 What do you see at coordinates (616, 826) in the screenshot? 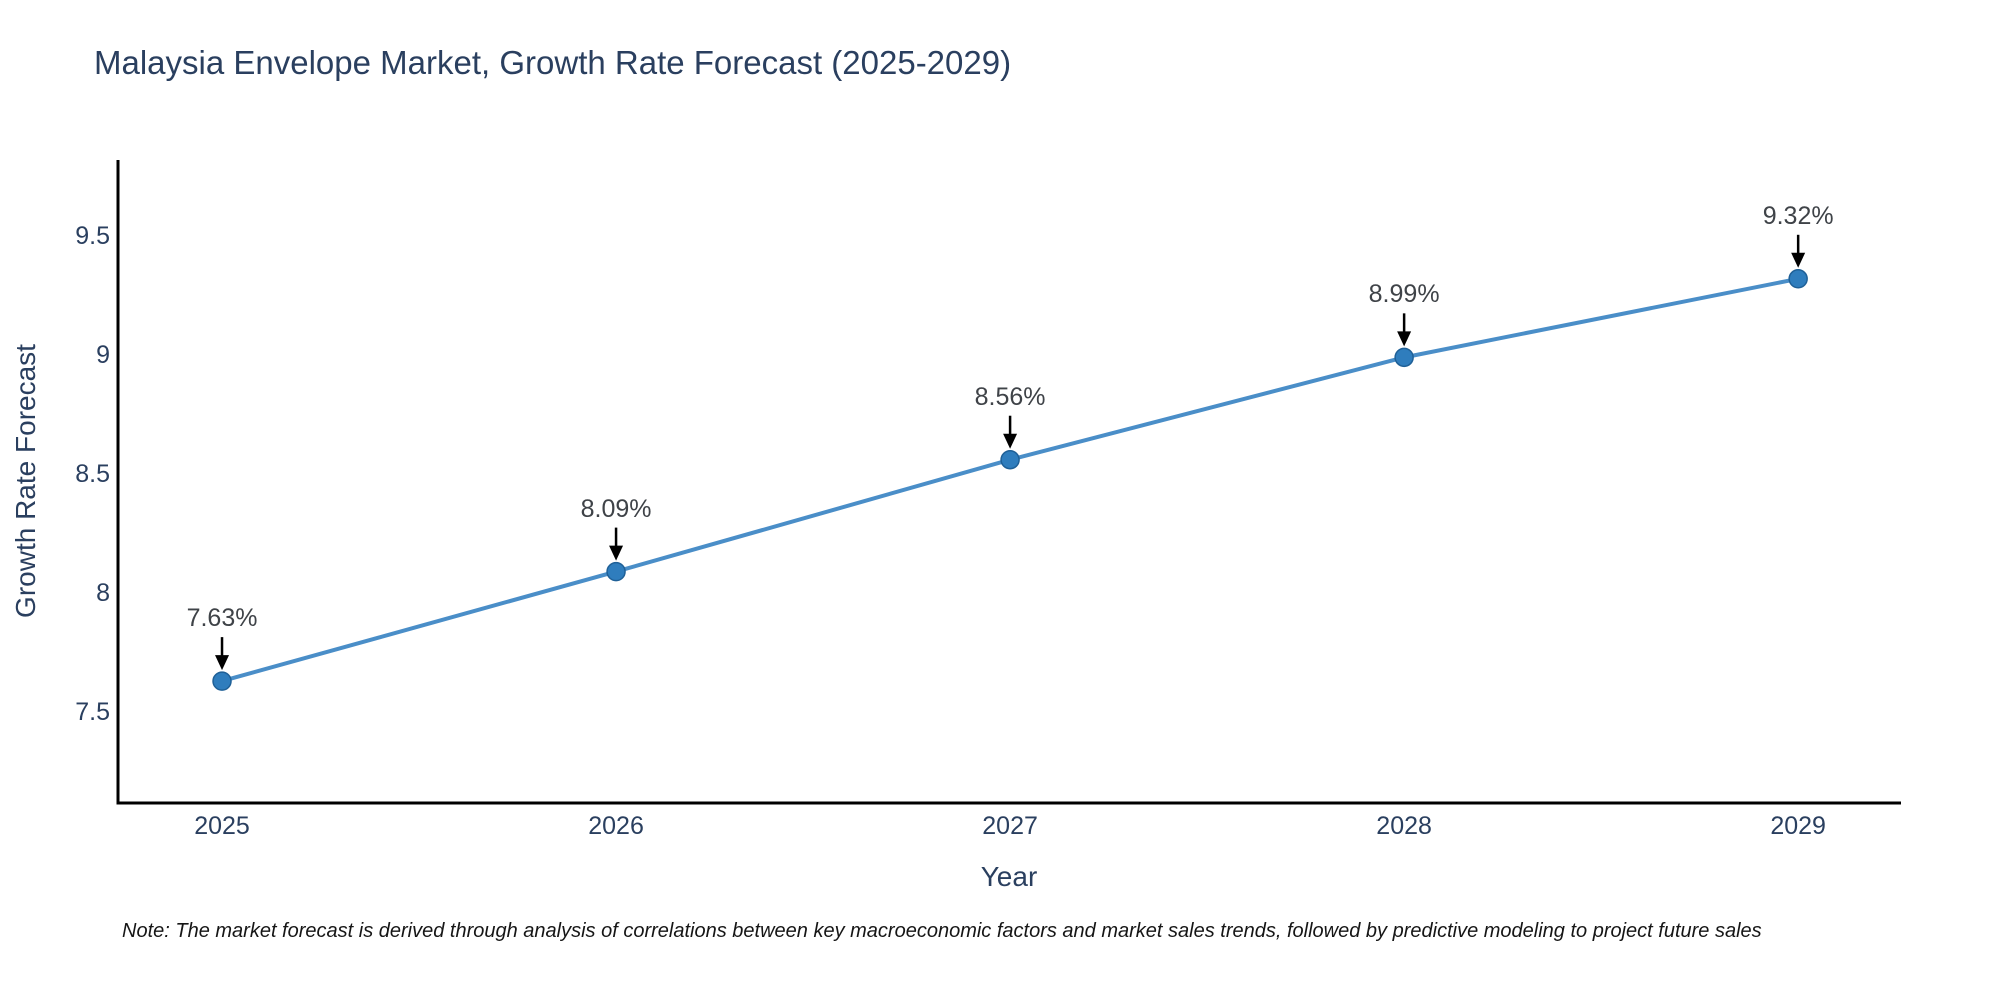
I see `x-tick-label: 2026` at bounding box center [616, 826].